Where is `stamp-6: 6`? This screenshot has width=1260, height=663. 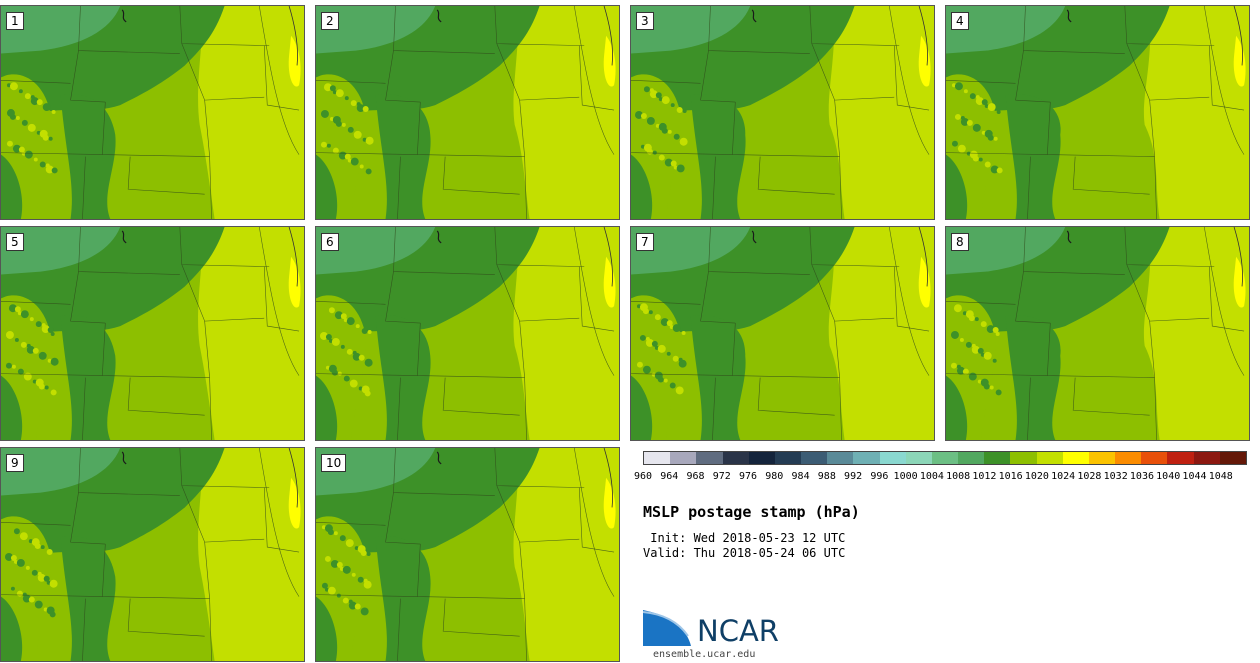
stamp-6: 6 is located at coordinates (467, 333).